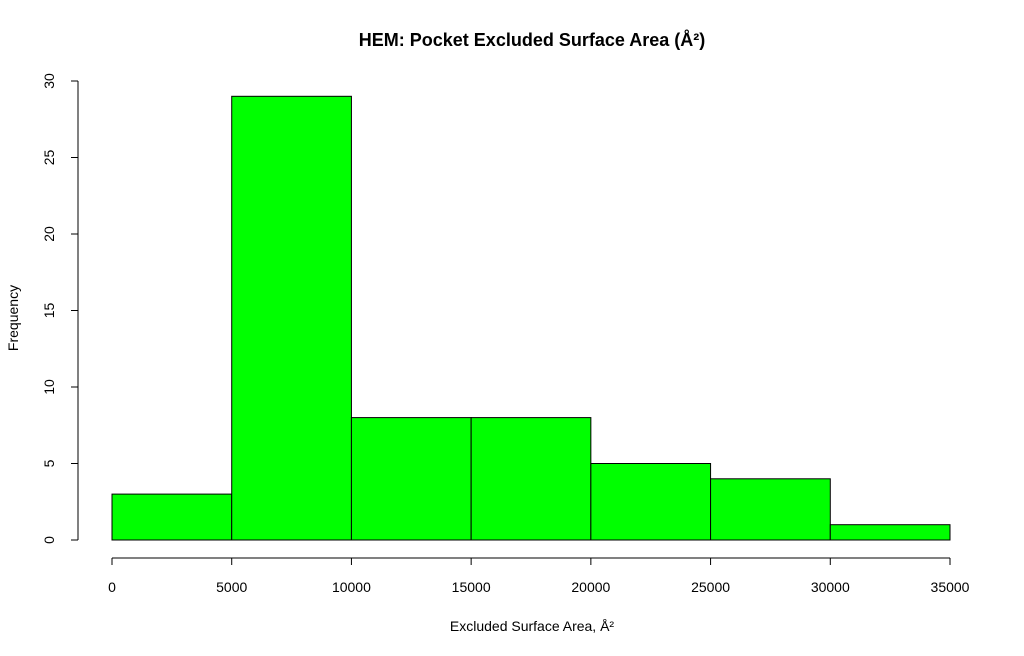  Describe the element at coordinates (13, 318) in the screenshot. I see `y-axis-label: Frequency` at that location.